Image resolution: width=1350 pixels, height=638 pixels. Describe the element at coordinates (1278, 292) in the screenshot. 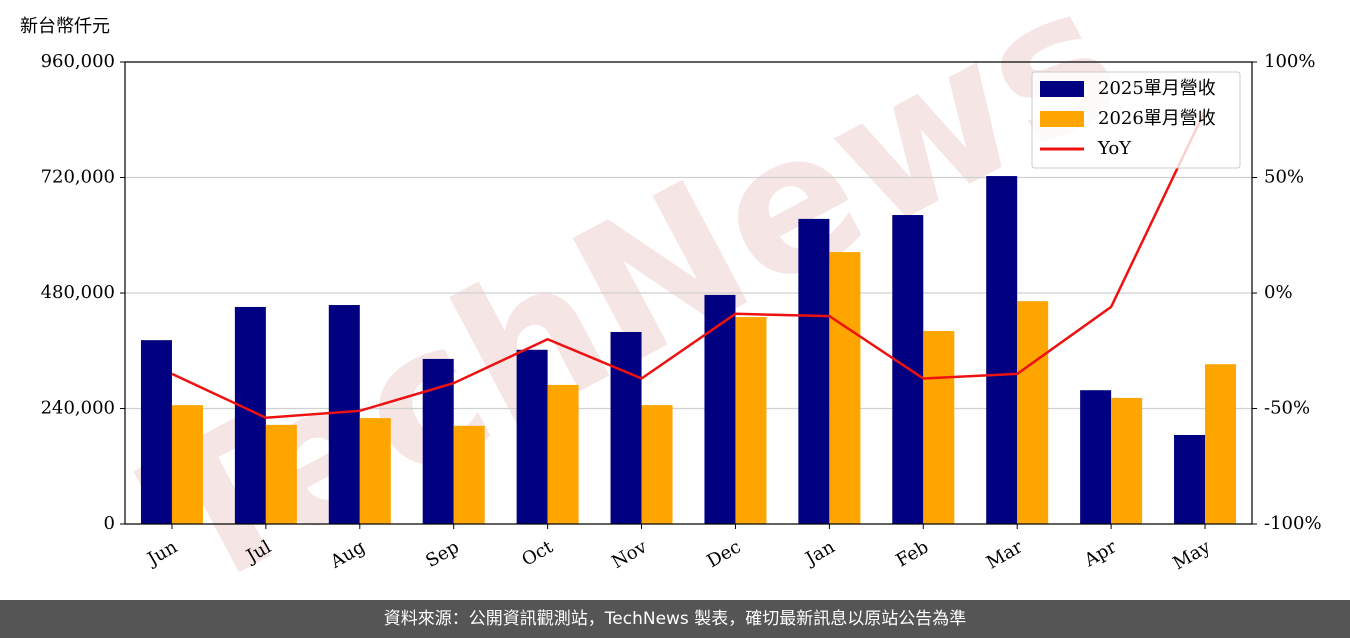

I see `y2-tick-label: 0%` at that location.